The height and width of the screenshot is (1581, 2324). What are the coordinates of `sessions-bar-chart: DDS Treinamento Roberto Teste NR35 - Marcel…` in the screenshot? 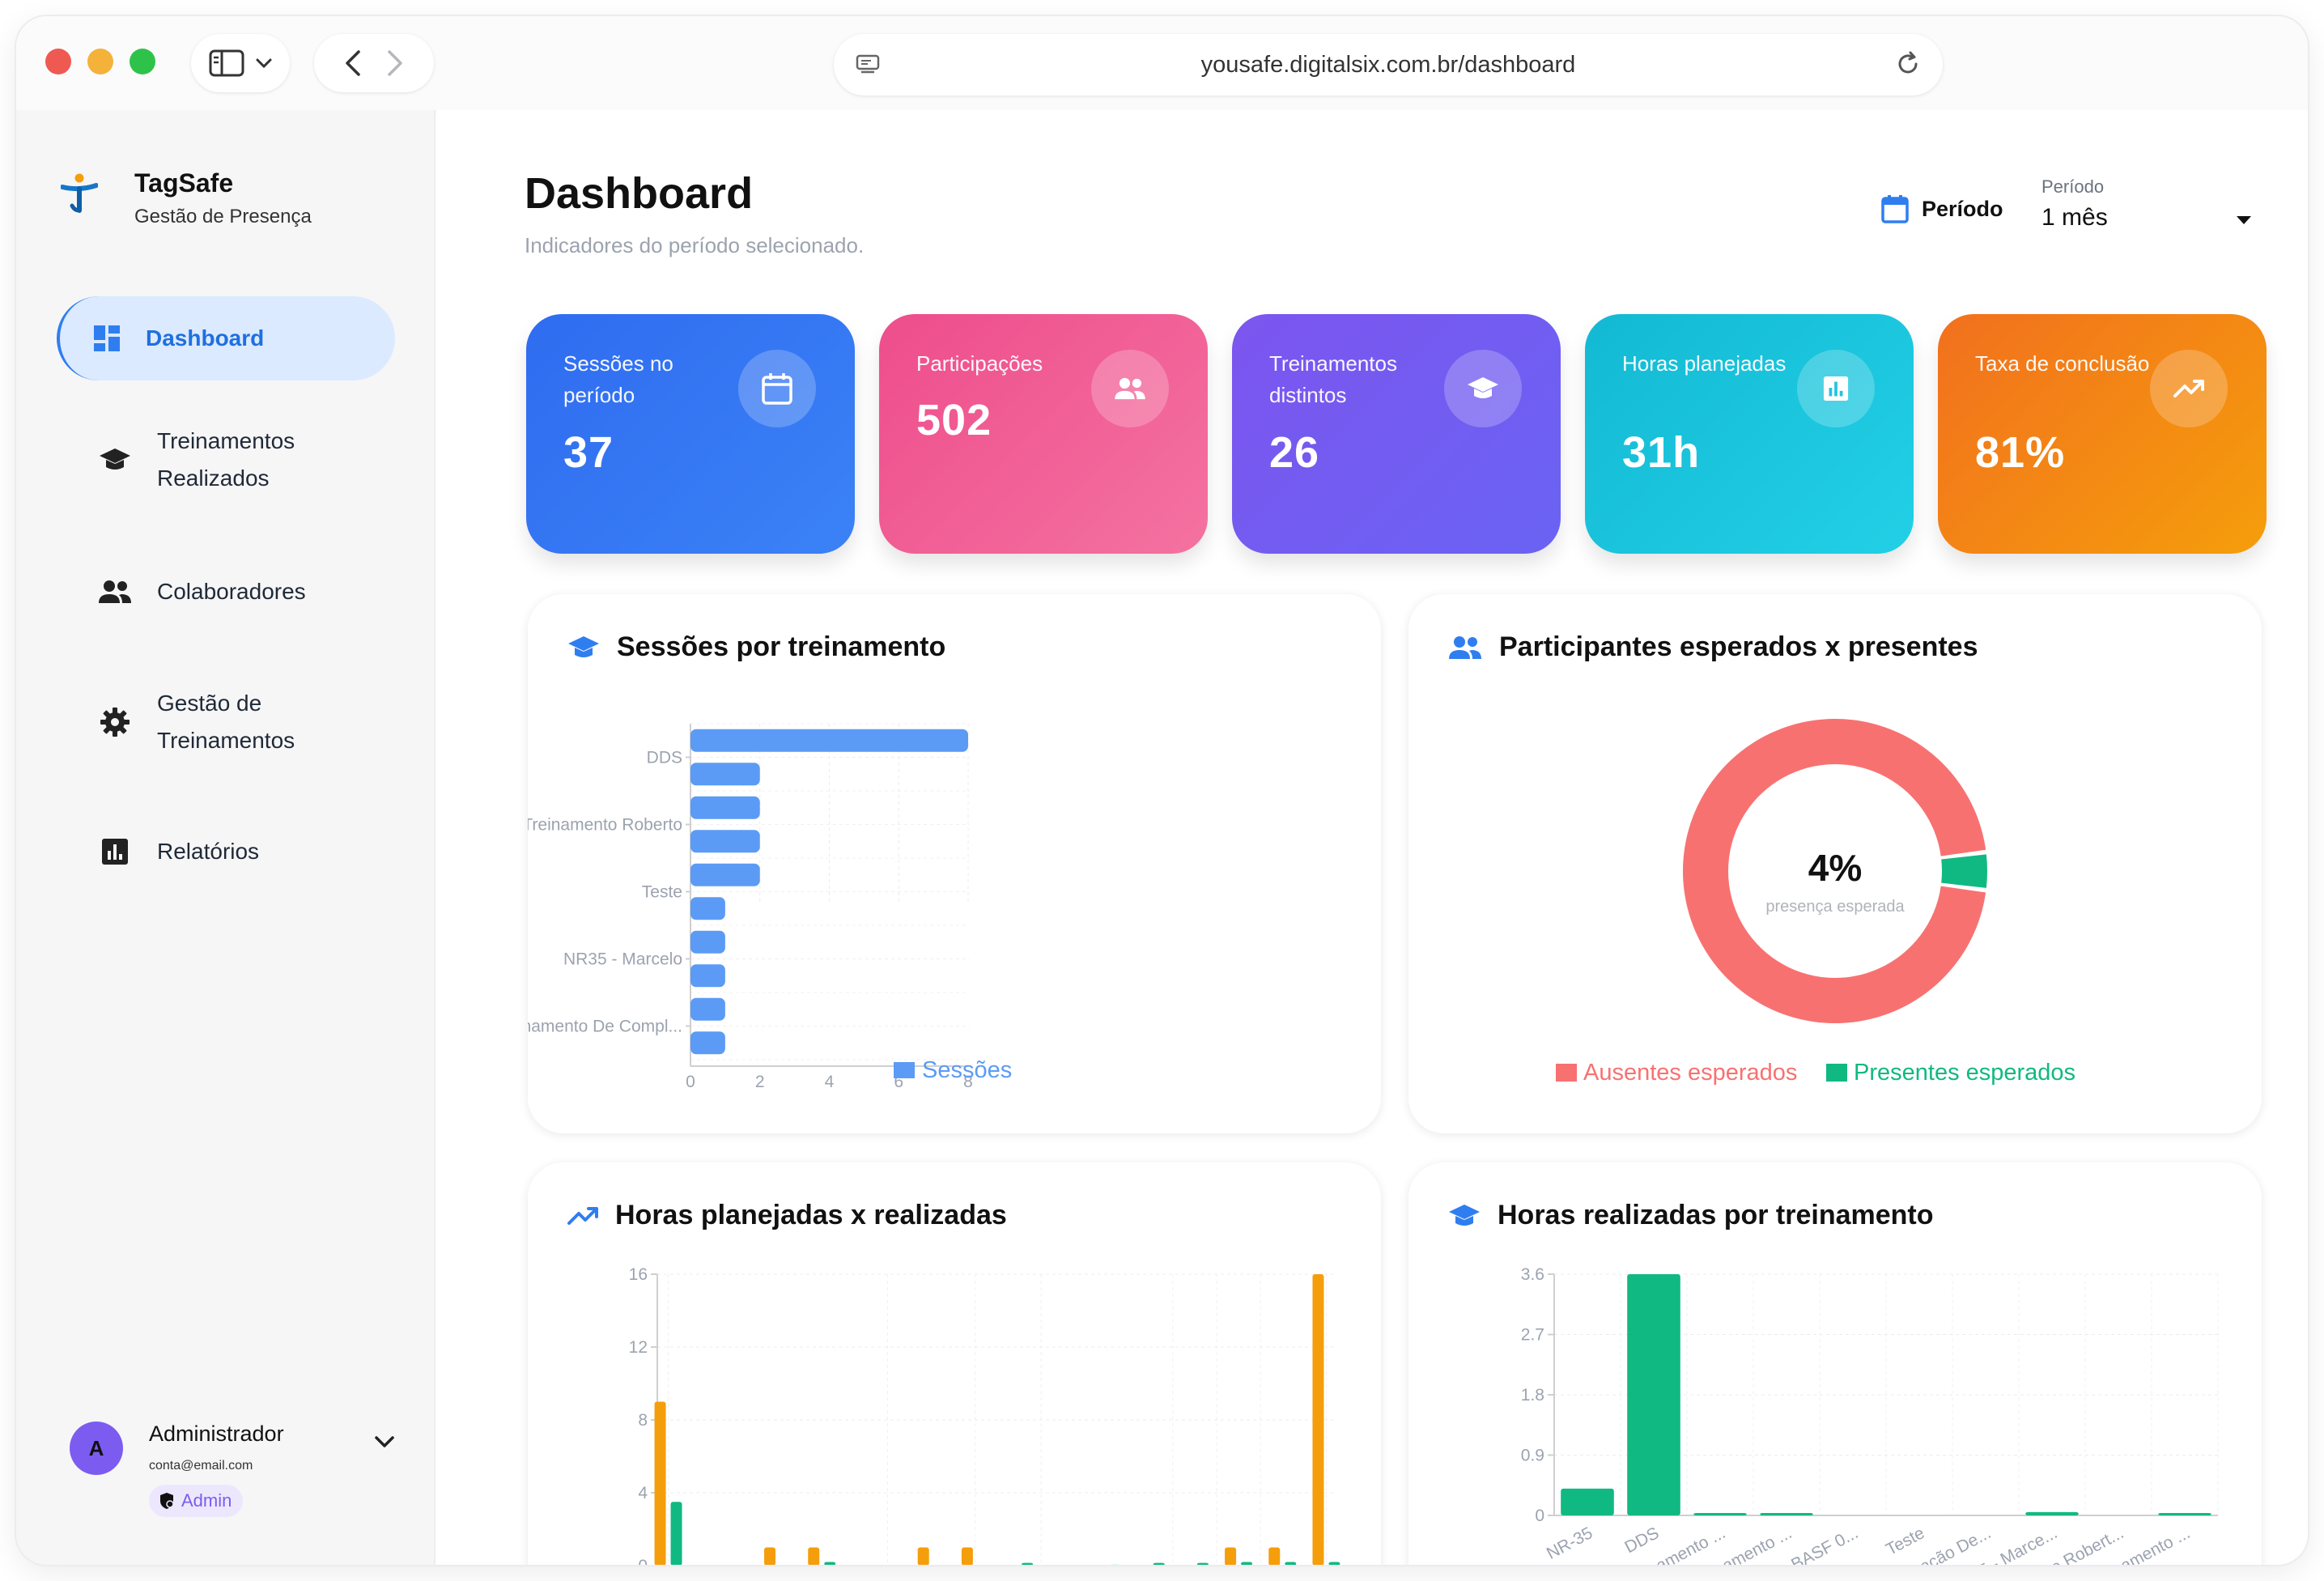 It's located at (770, 907).